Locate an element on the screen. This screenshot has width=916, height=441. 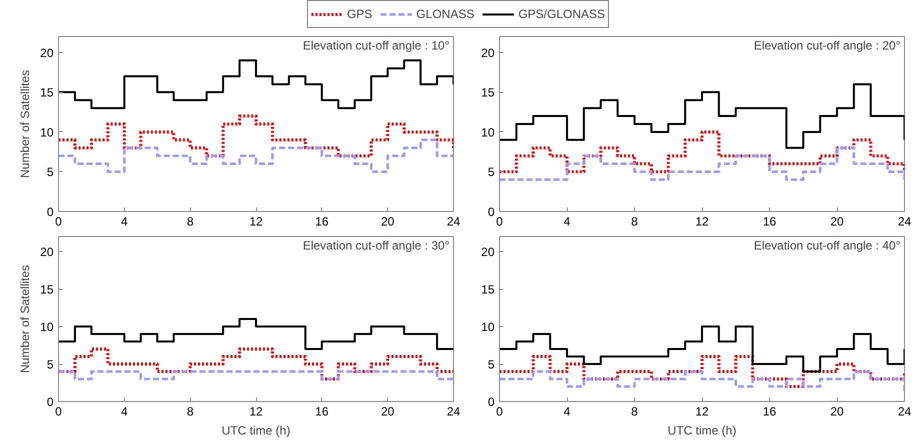
legend-label: GLONASS is located at coordinates (445, 14).